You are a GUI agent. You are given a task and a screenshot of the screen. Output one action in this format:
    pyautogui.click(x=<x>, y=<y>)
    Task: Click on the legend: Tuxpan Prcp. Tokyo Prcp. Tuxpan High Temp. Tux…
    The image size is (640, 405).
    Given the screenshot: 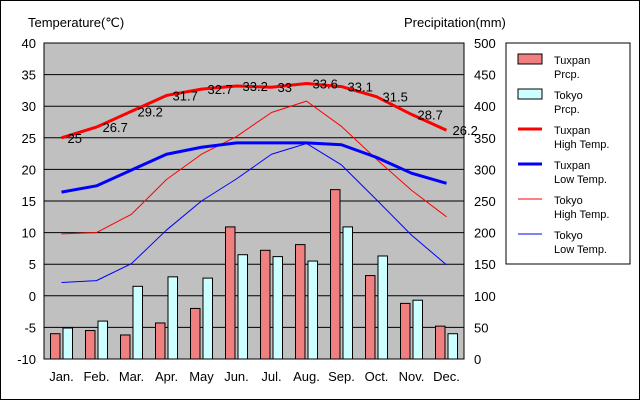 What is the action you would take?
    pyautogui.click(x=568, y=153)
    